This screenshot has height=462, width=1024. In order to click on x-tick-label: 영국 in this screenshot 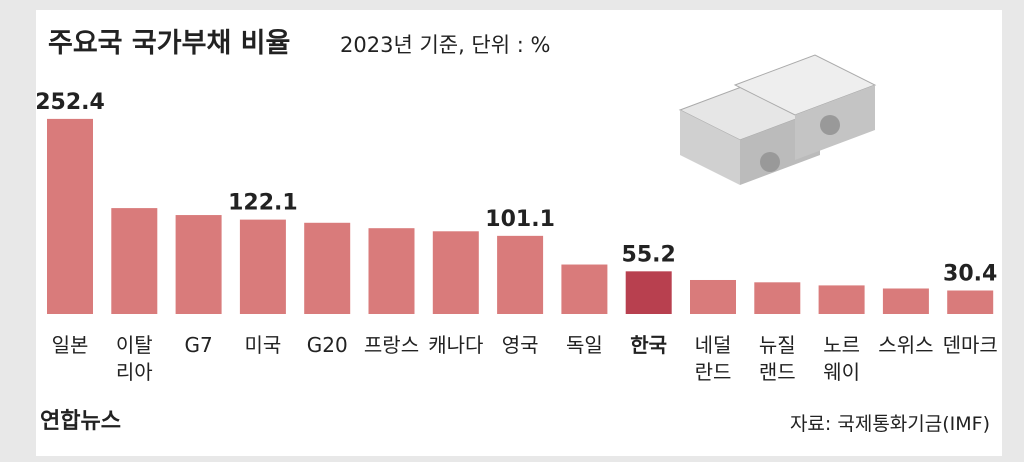, I will do `click(520, 345)`.